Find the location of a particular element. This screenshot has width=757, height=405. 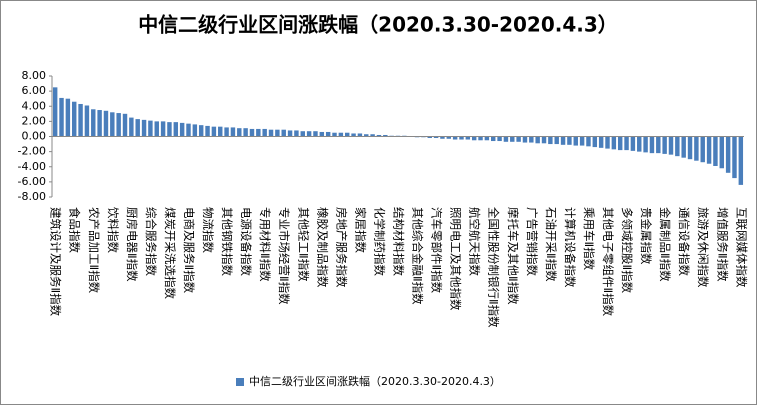

x-tick-label: 乘用车Ⅱ指数 is located at coordinates (589, 239).